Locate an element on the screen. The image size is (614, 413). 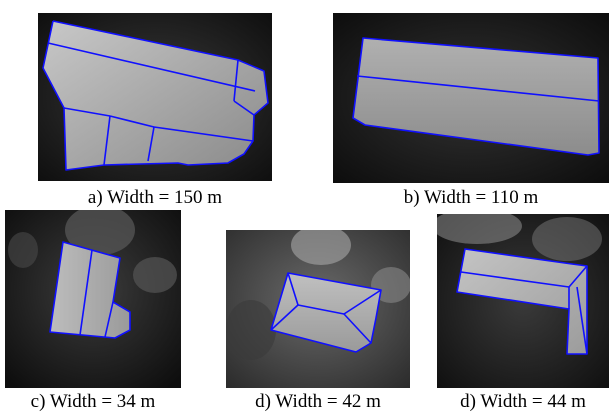
panel-c-caption: c) Width = 34 m is located at coordinates (93, 401).